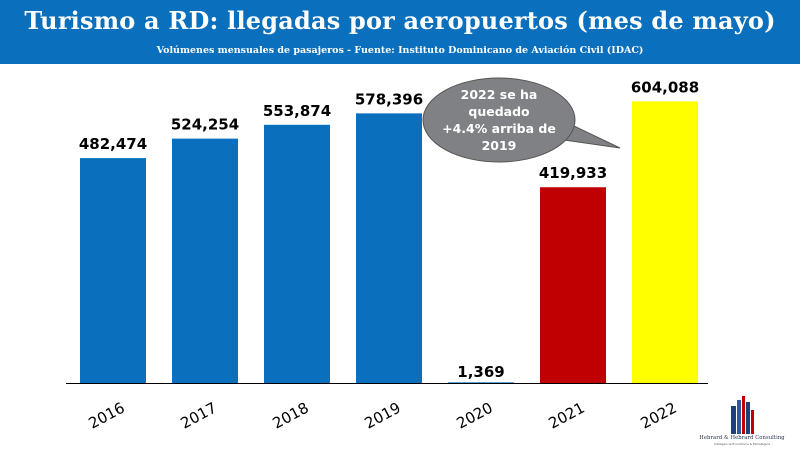 The height and width of the screenshot is (450, 800). I want to click on callout-bubble: 2022 se ha quedado +4.4% arriba de 2019, so click(521, 120).